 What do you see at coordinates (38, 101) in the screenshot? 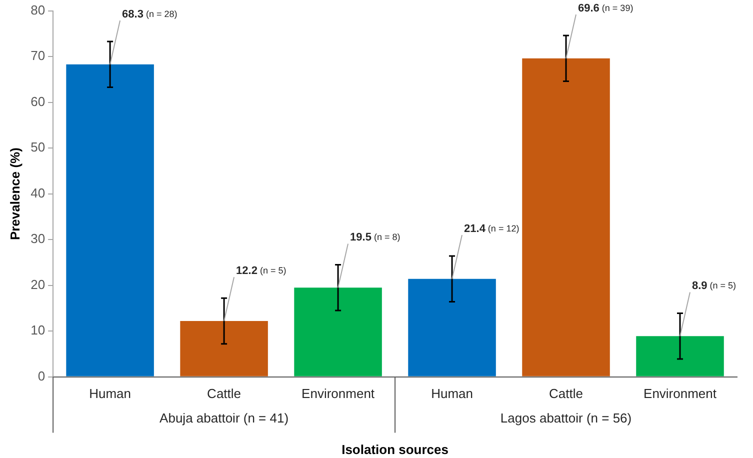
I see `y-tick-label: 60` at bounding box center [38, 101].